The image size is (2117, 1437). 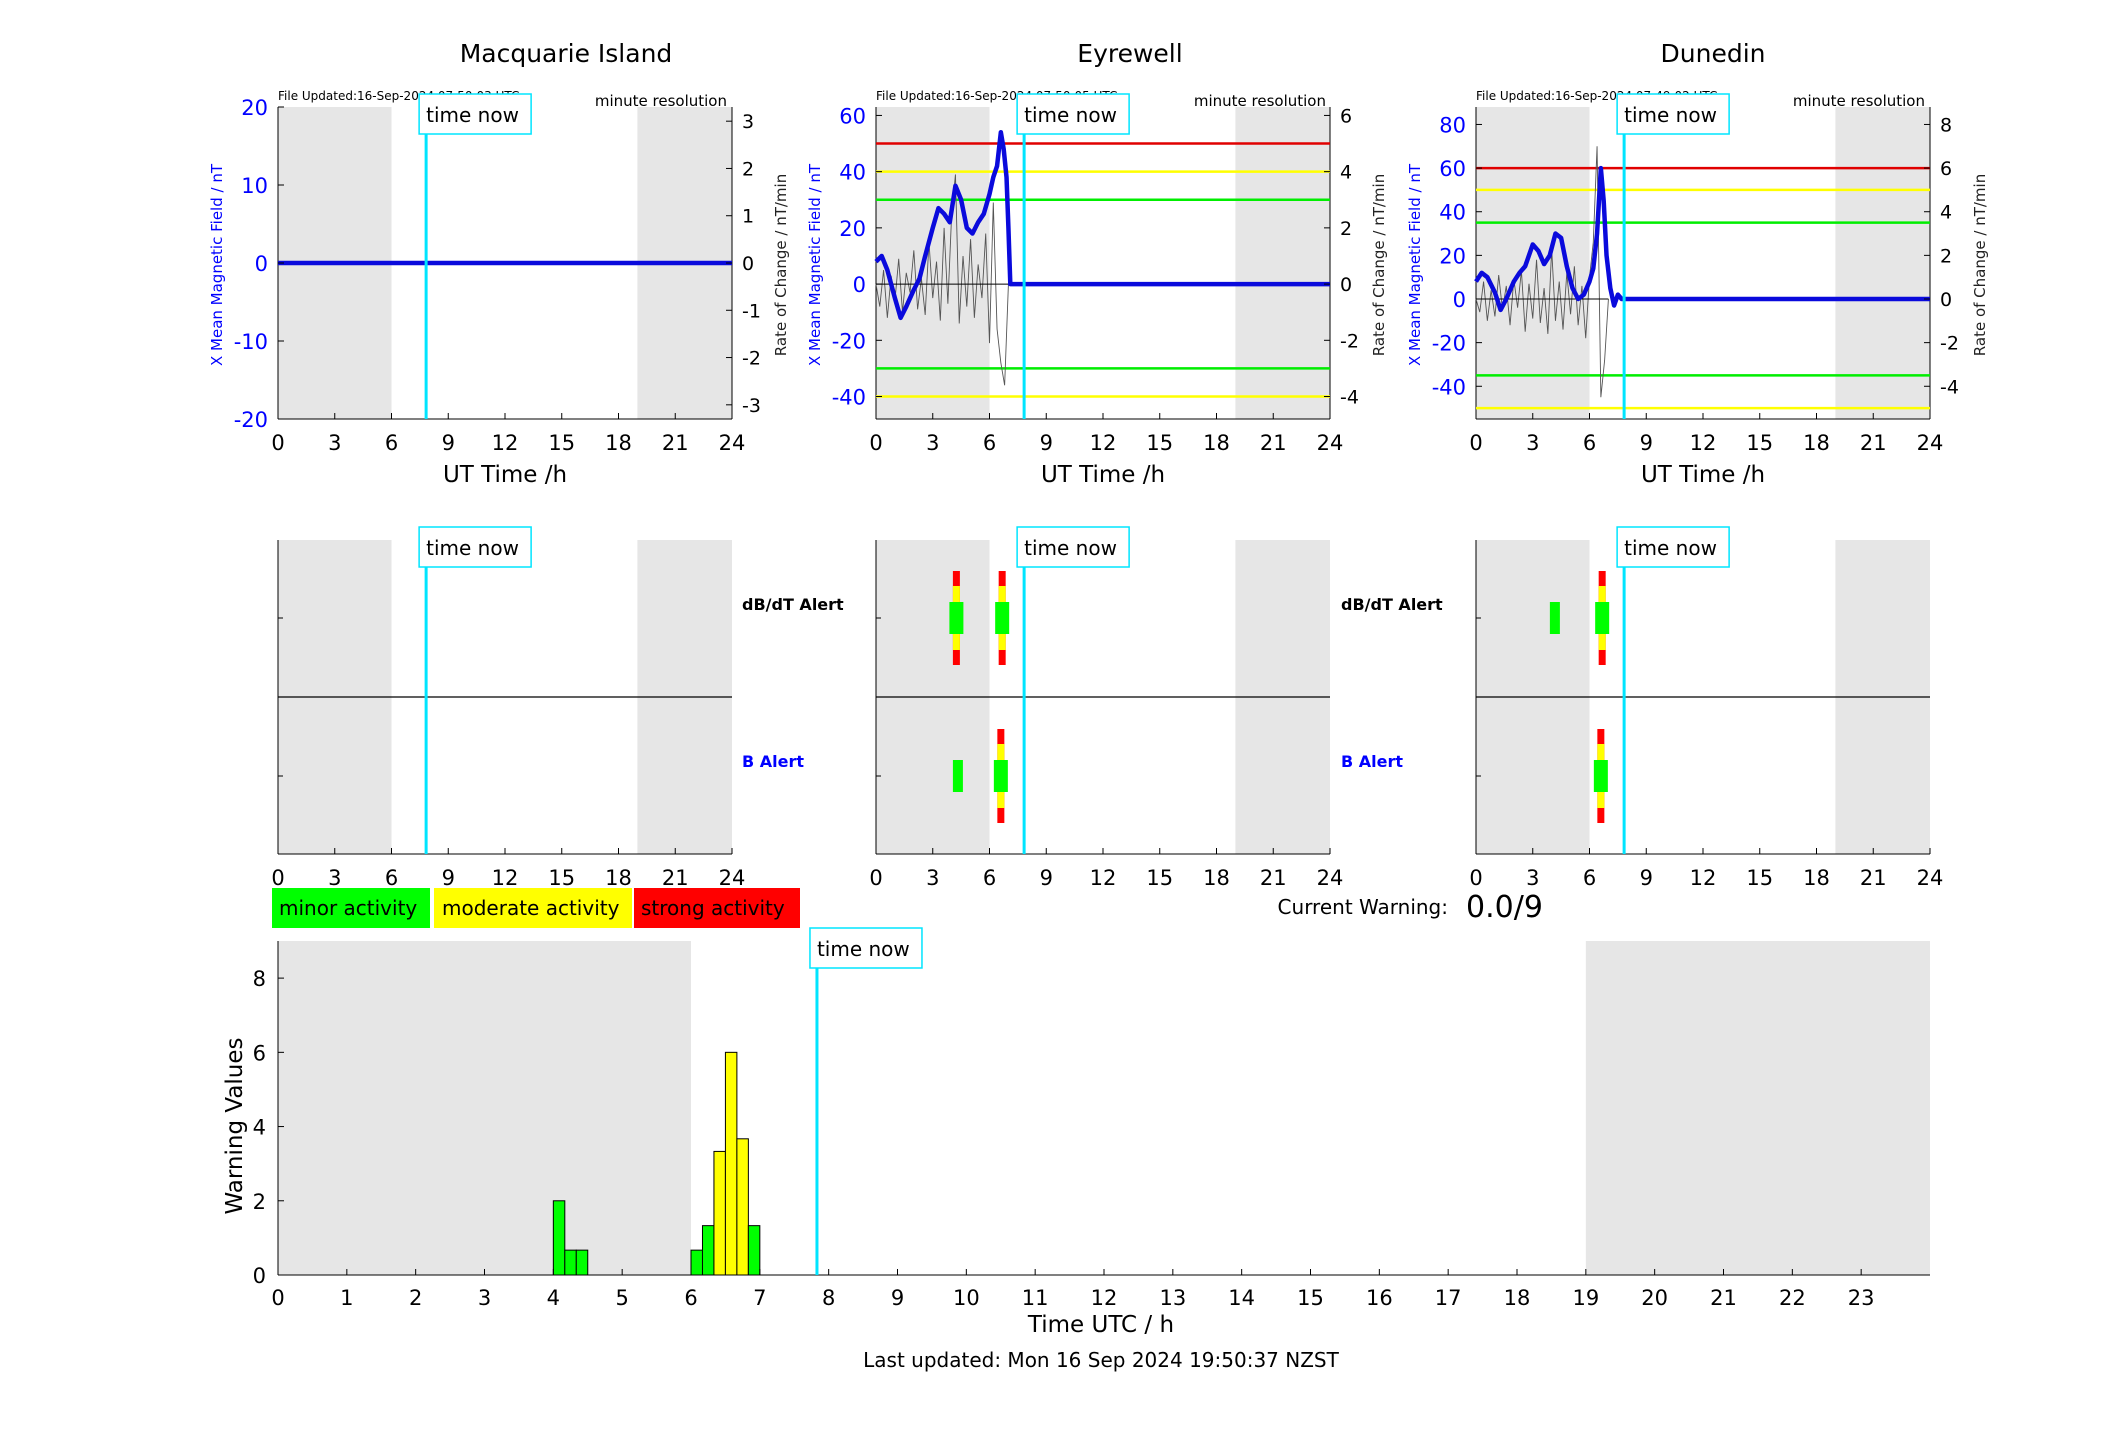 What do you see at coordinates (863, 949) in the screenshot?
I see `warning-time-now-label: time now` at bounding box center [863, 949].